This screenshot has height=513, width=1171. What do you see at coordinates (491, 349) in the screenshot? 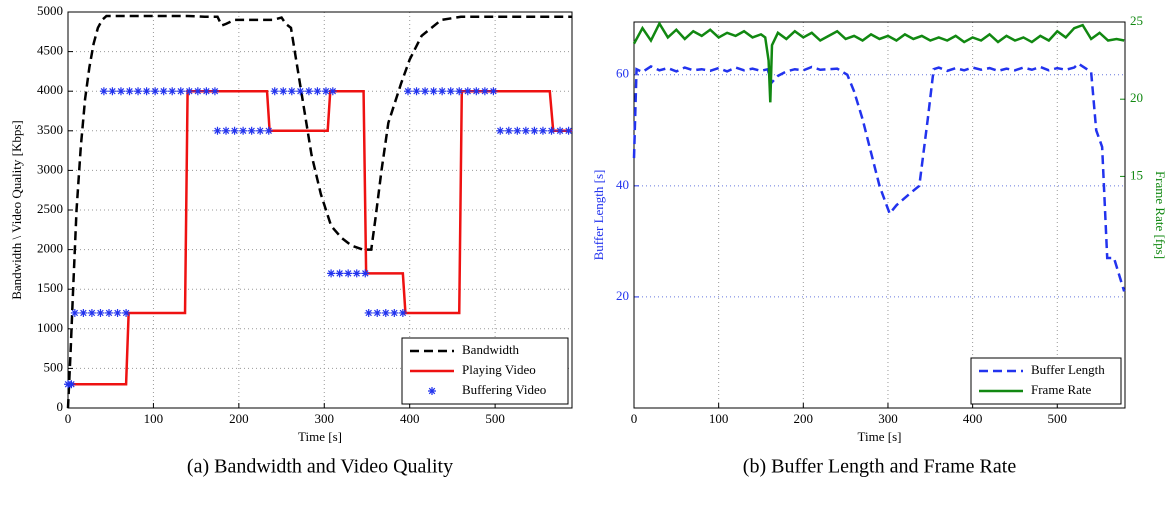
I see `legend-label: Bandwidth` at bounding box center [491, 349].